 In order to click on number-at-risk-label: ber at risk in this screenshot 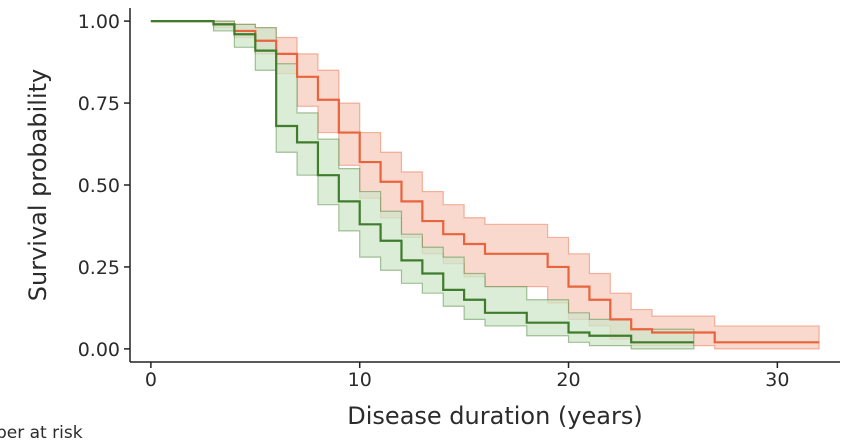, I will do `click(41, 433)`.